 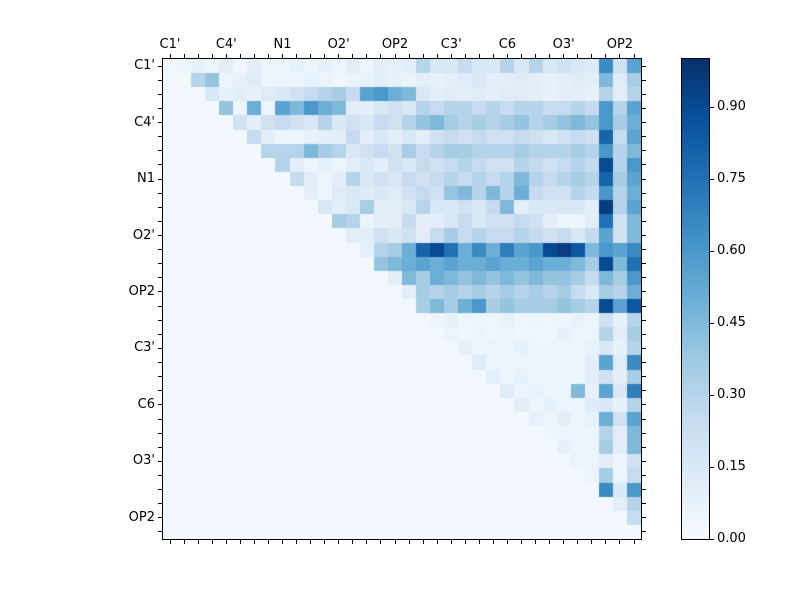 What do you see at coordinates (143, 461) in the screenshot?
I see `y-tick-label: O3'` at bounding box center [143, 461].